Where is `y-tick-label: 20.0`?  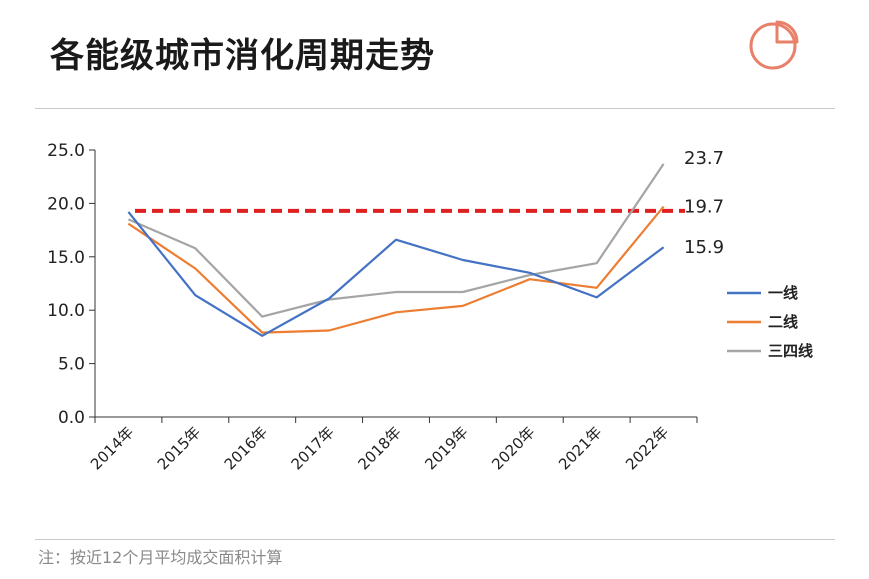 y-tick-label: 20.0 is located at coordinates (66, 204).